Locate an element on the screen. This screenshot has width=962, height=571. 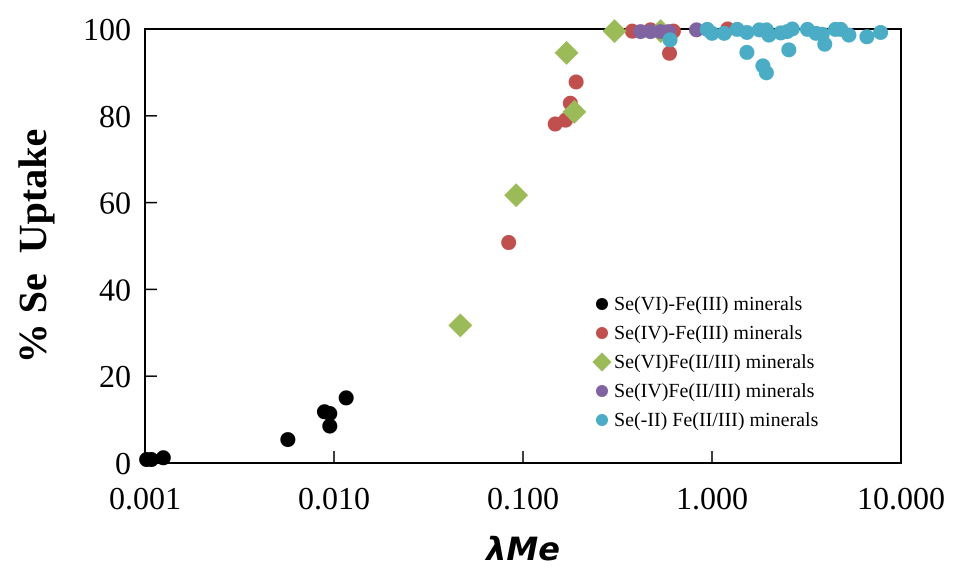
x-tick-label: 0.100 is located at coordinates (523, 498).